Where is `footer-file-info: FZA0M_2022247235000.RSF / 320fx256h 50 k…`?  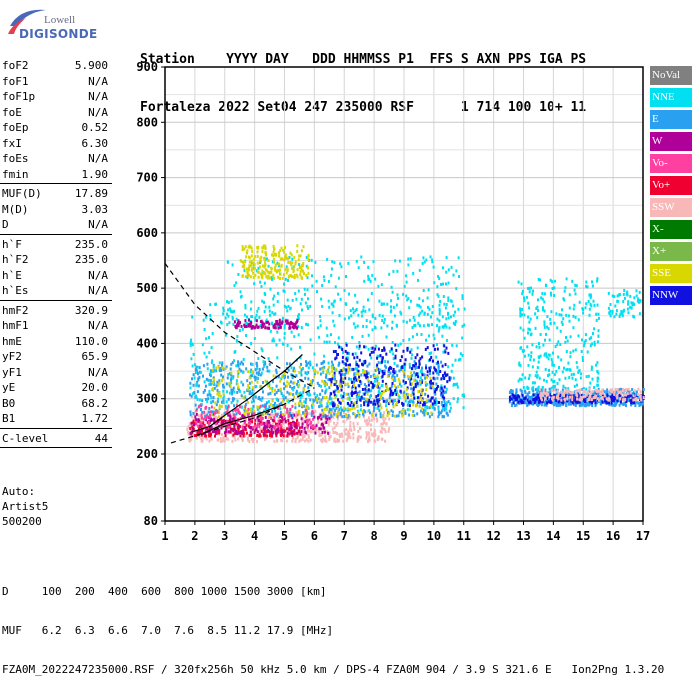
footer-file-info: FZA0M_2022247235000.RSF / 320fx256h 50 k… is located at coordinates (333, 669).